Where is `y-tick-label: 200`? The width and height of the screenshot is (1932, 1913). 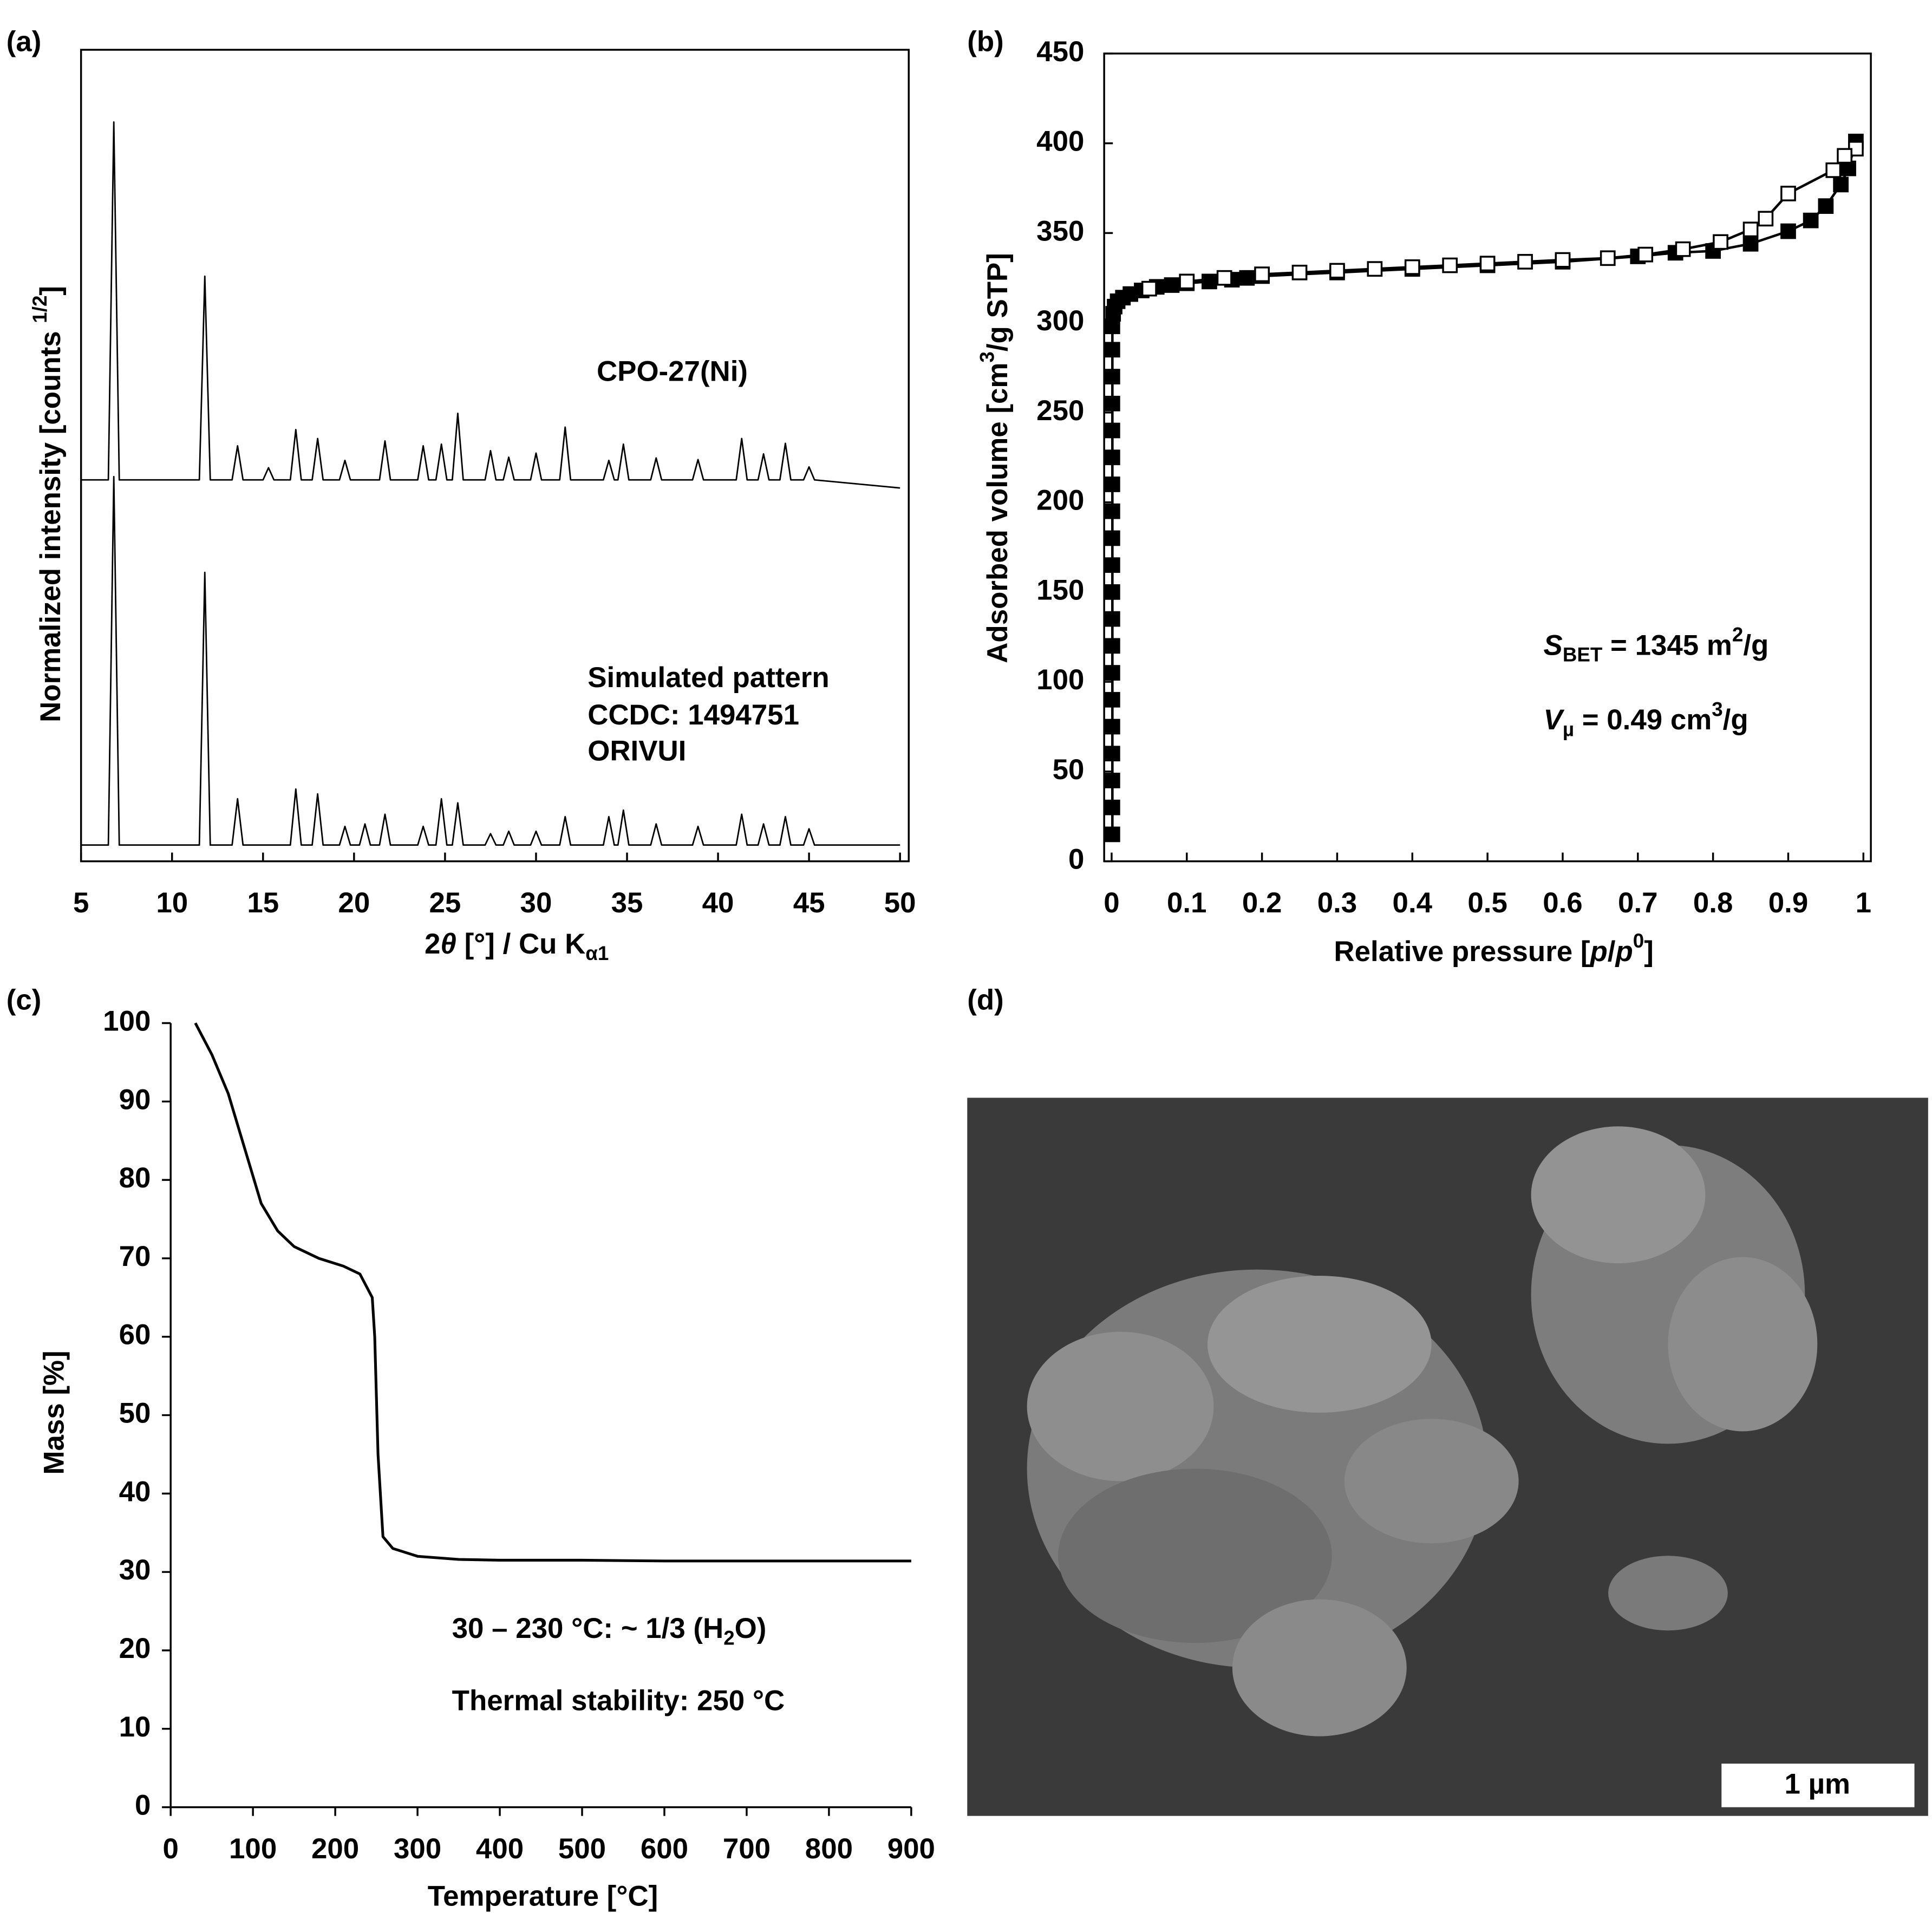 y-tick-label: 200 is located at coordinates (1060, 501).